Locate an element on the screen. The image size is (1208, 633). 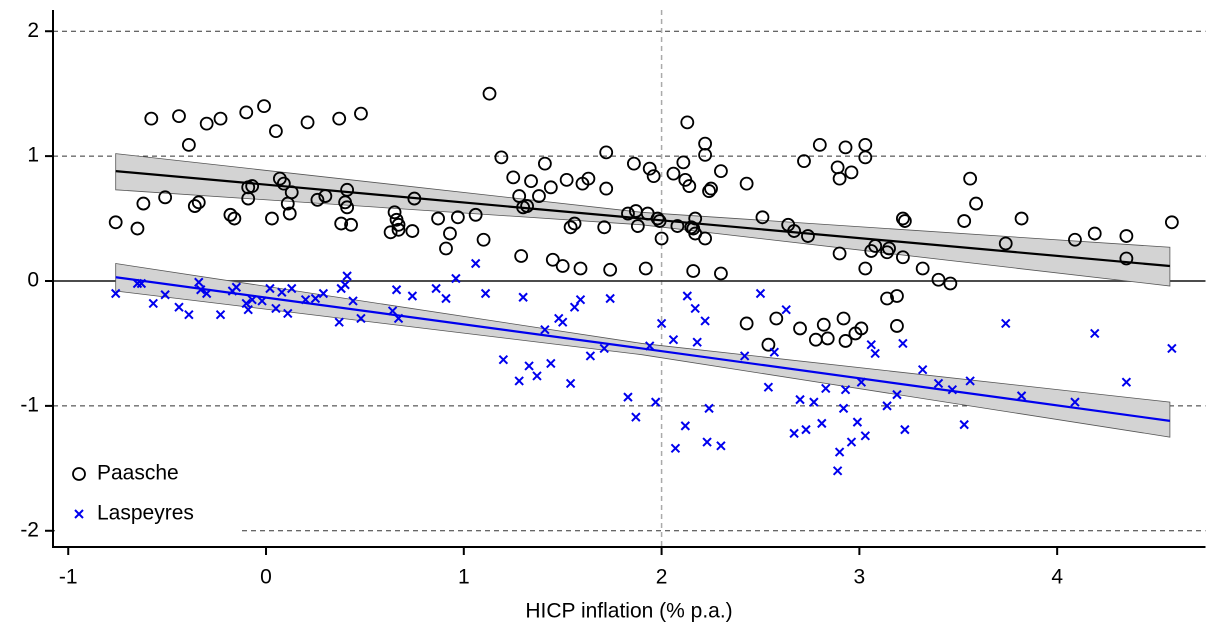
legend-label: Paasche is located at coordinates (138, 473).